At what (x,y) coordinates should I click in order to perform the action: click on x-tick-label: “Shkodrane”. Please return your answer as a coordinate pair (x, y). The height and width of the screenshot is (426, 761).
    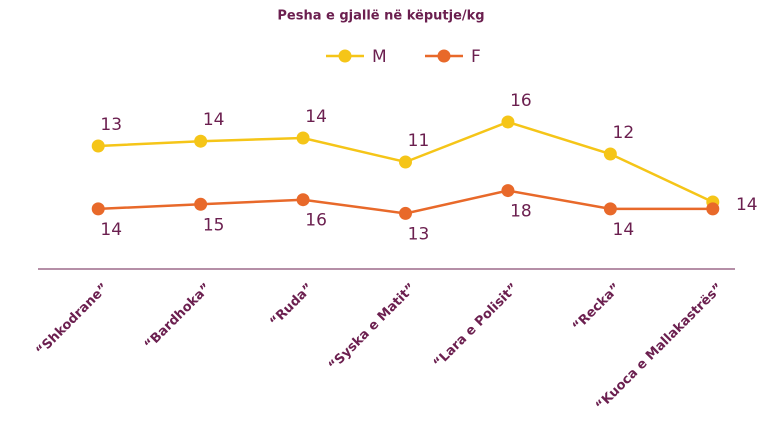
    Looking at the image, I should click on (72, 320).